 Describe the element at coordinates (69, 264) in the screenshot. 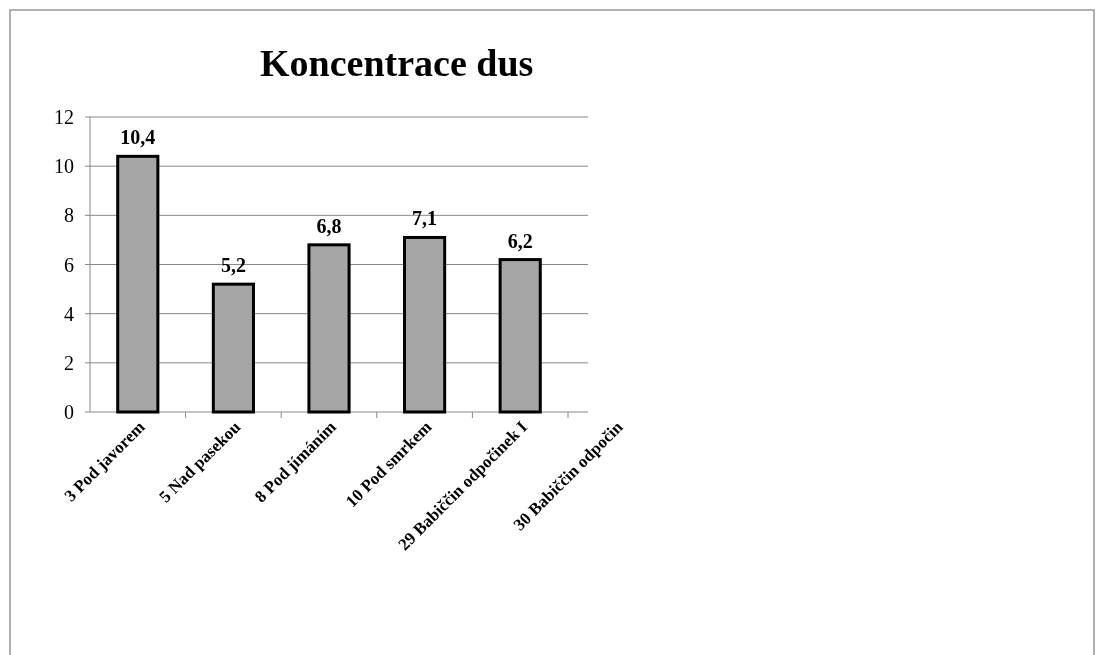

I see `y-tick-label: 6` at that location.